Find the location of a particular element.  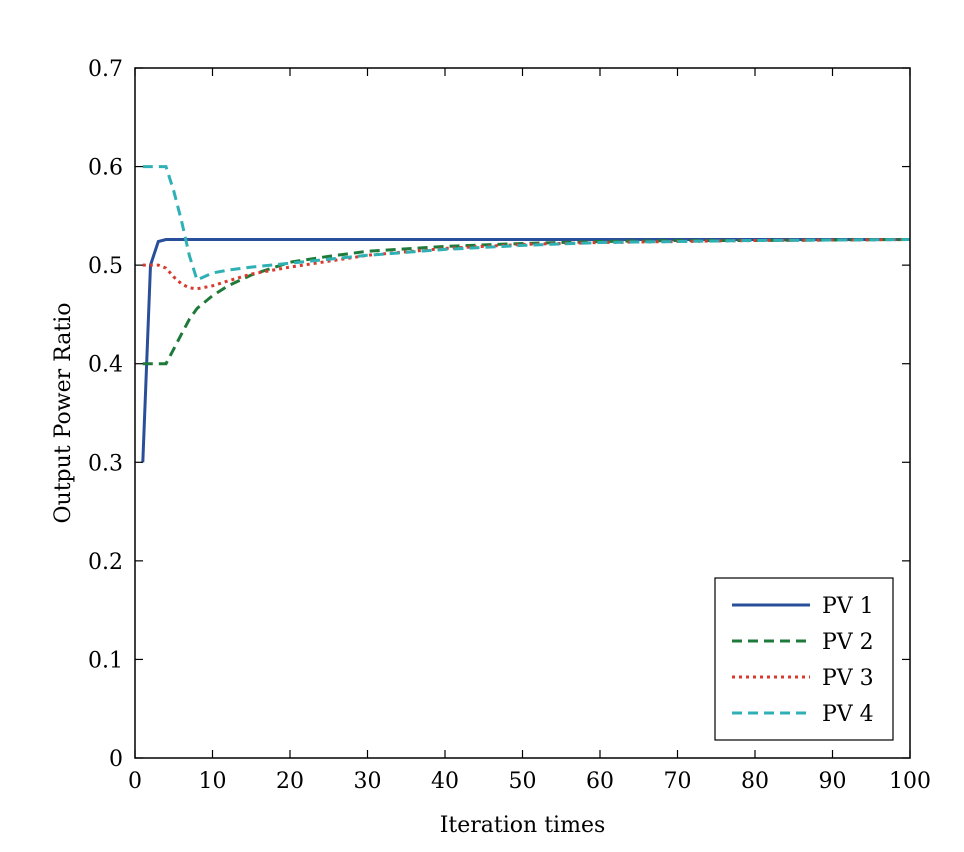

x-tick-label: 20 is located at coordinates (290, 781).